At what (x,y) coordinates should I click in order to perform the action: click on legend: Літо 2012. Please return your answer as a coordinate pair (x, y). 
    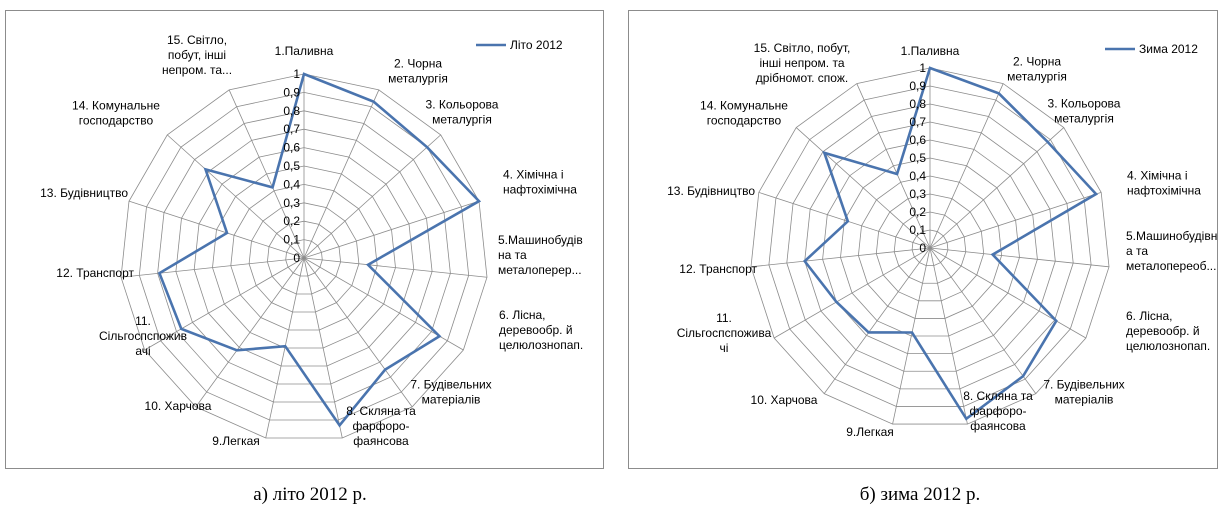
    Looking at the image, I should click on (519, 45).